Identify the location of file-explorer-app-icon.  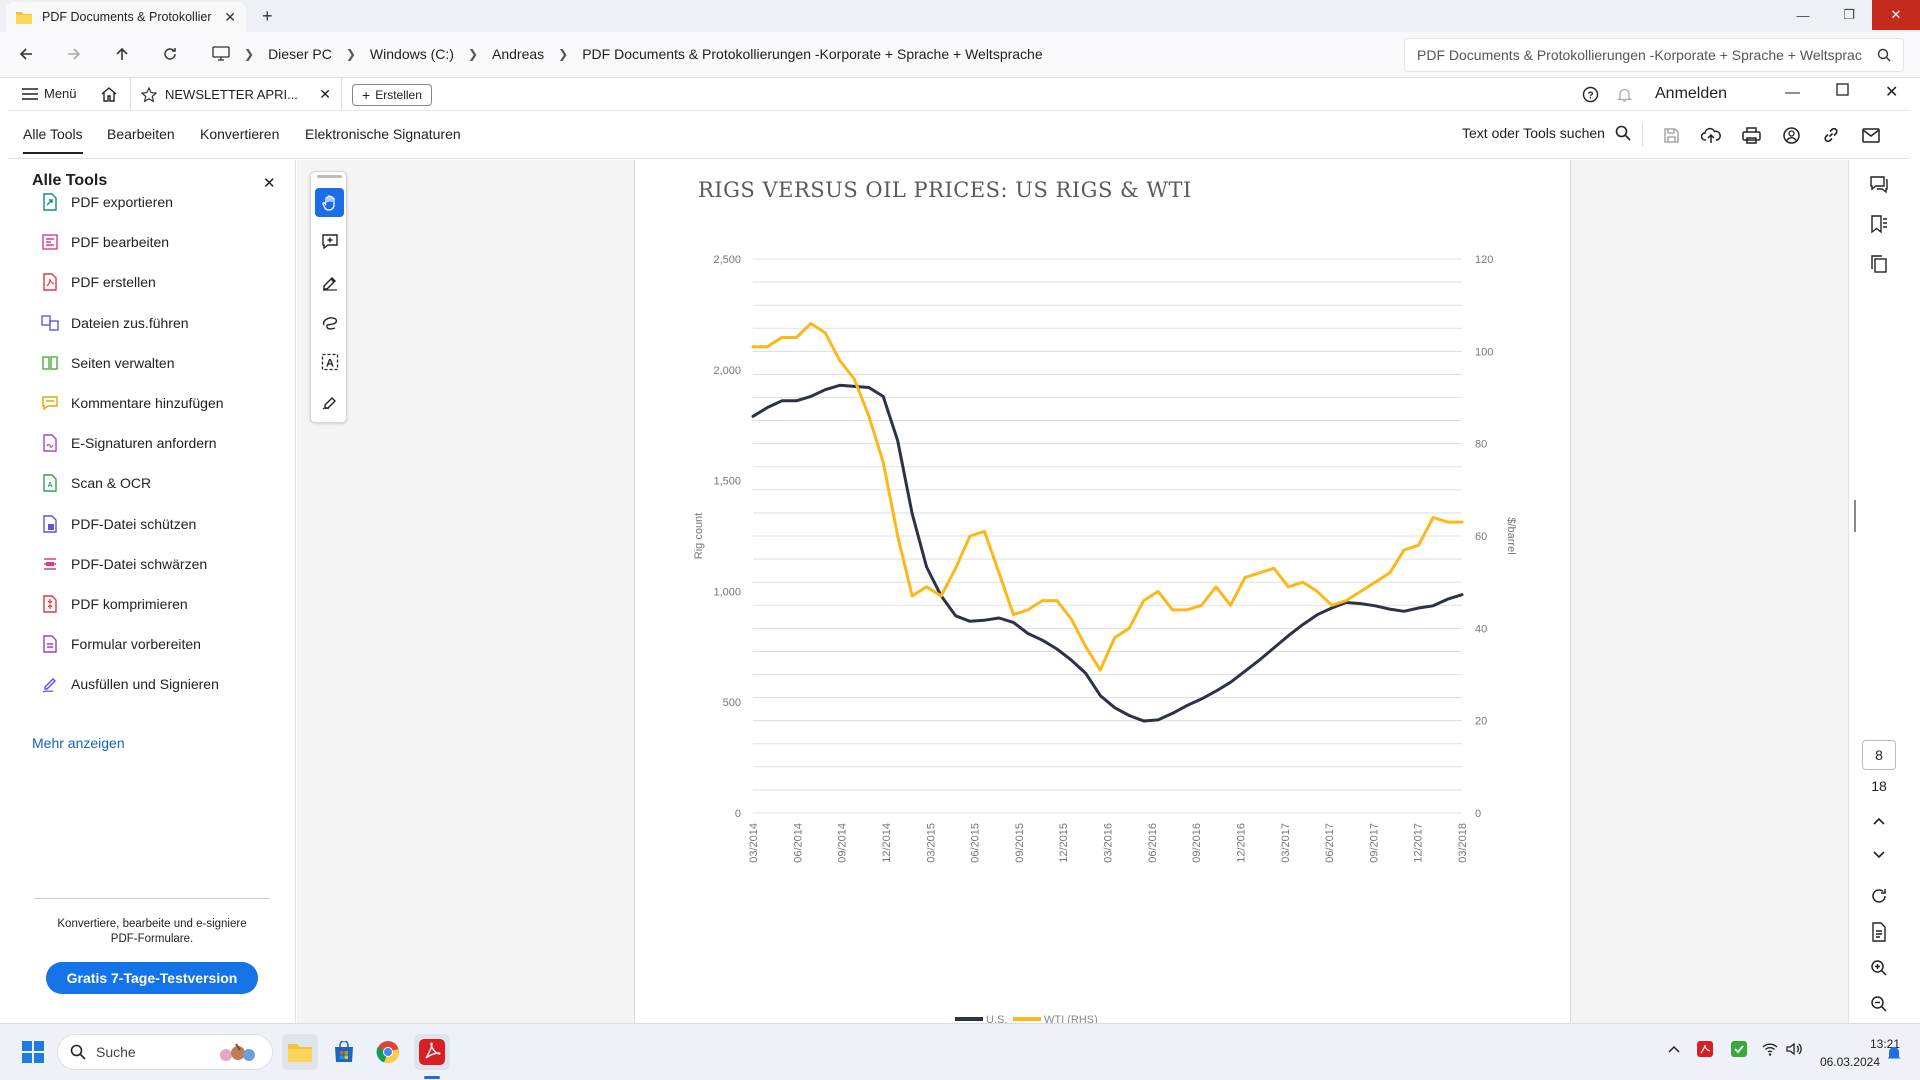
(300, 1052).